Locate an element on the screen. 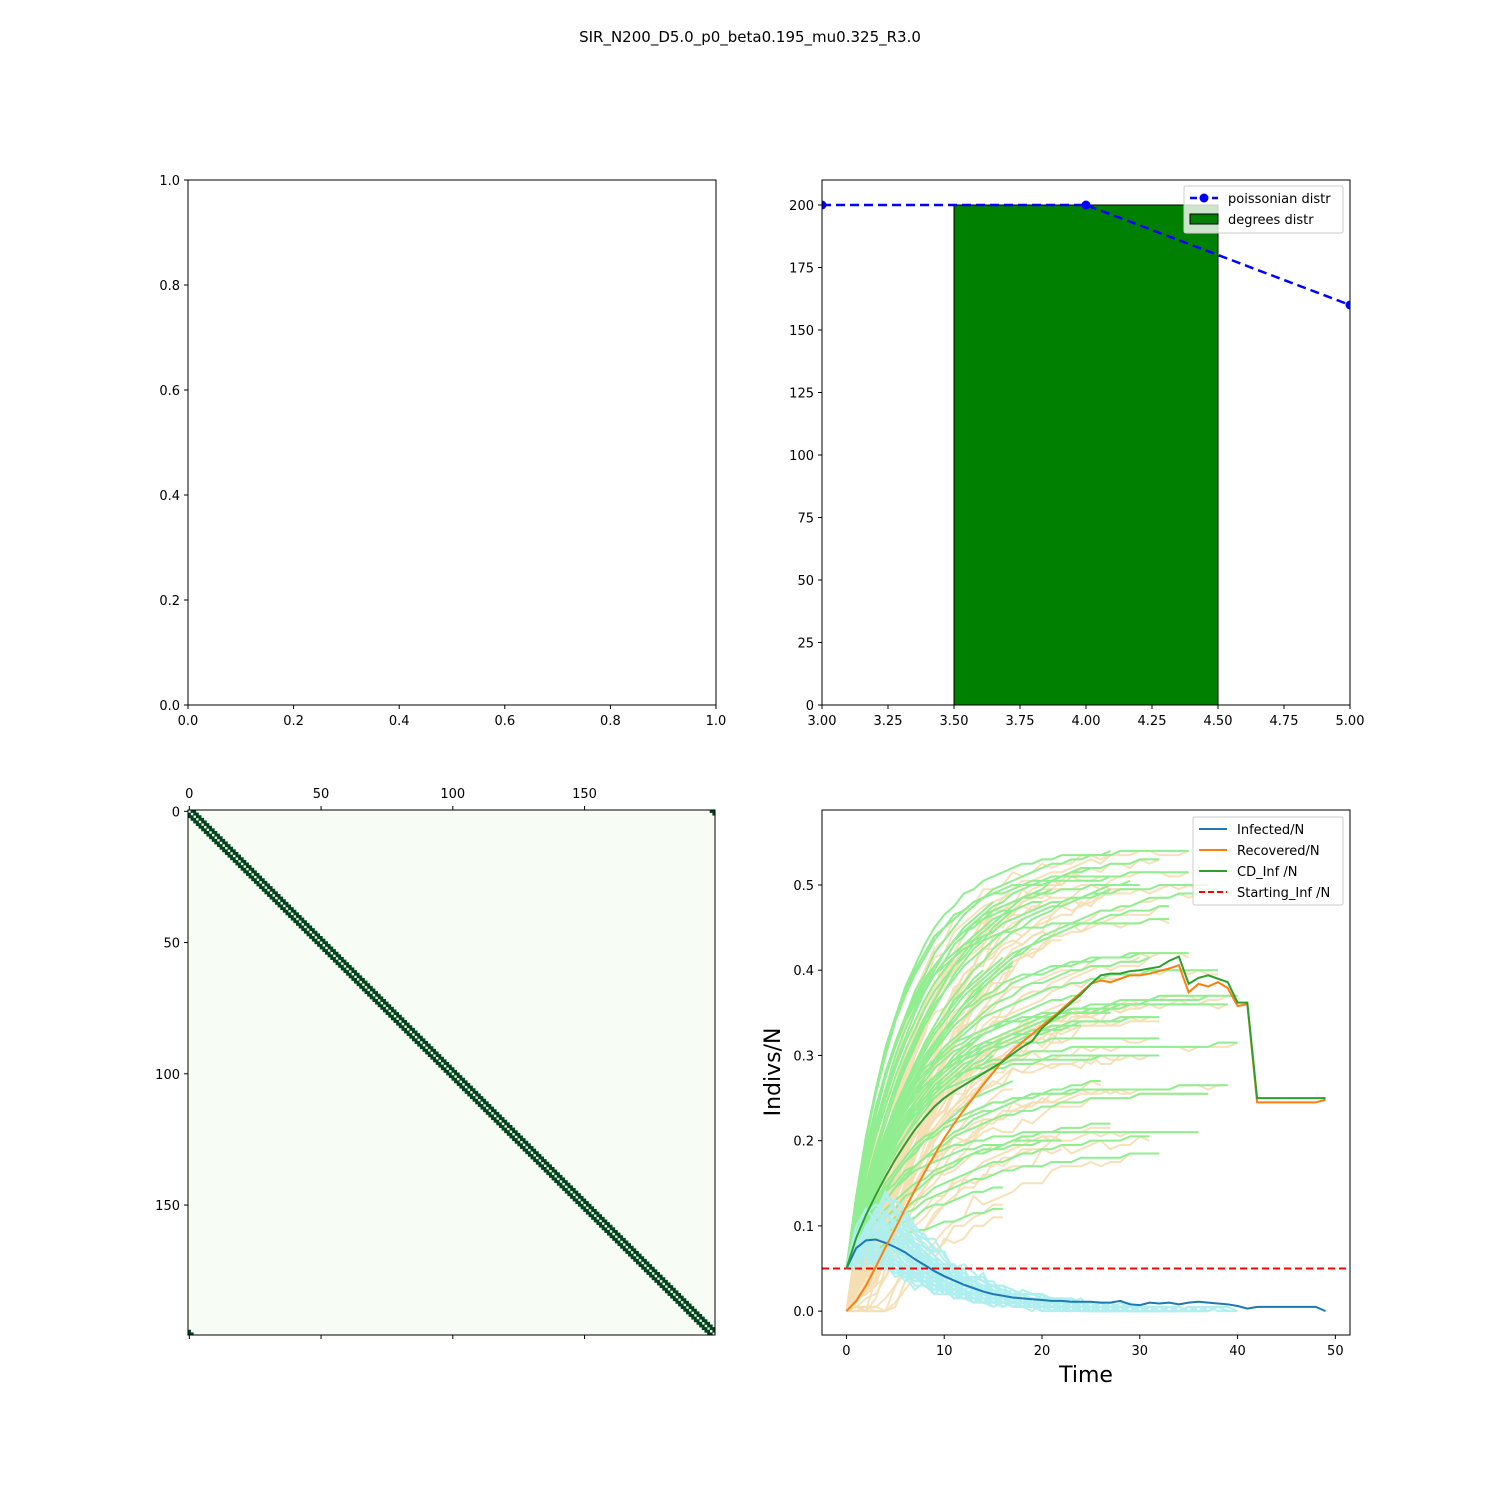  figure-title: SIR_N200_D5.0_p0_beta0.195_mu0.325_R3.0 is located at coordinates (750, 37).